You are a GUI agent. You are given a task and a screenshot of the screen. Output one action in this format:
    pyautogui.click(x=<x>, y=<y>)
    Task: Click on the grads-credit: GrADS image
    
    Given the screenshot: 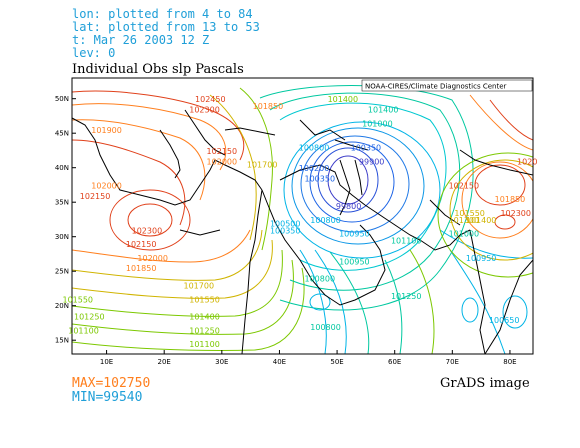 What is the action you would take?
    pyautogui.click(x=485, y=383)
    